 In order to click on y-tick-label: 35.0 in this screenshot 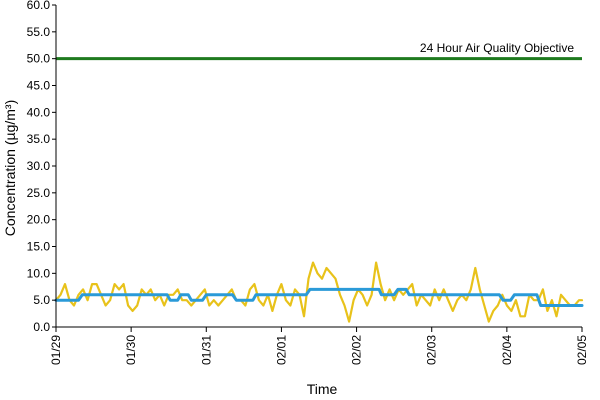, I will do `click(39, 139)`.